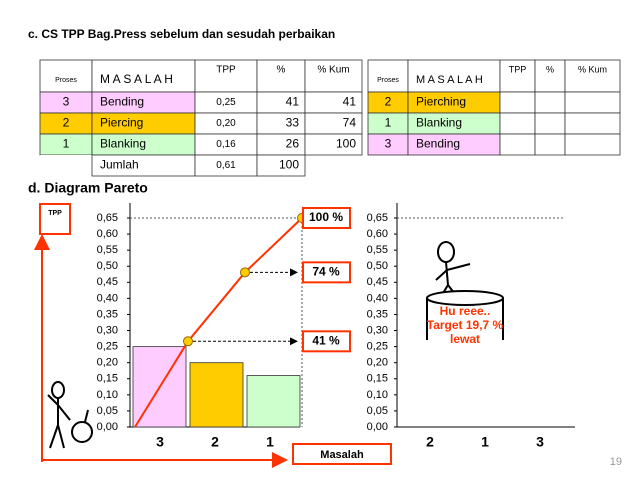  What do you see at coordinates (616, 462) in the screenshot?
I see `page-number: 19` at bounding box center [616, 462].